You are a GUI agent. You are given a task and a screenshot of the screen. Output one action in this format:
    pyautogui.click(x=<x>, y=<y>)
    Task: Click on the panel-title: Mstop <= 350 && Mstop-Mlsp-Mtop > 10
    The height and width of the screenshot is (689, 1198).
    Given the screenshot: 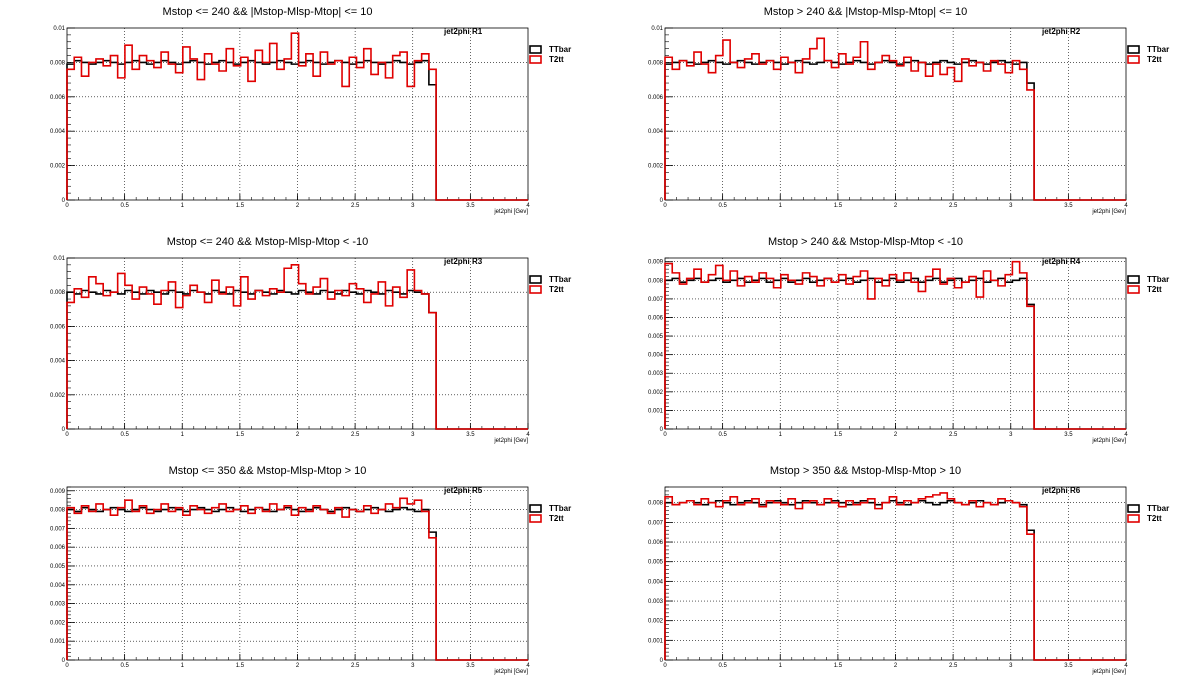 What is the action you would take?
    pyautogui.click(x=268, y=471)
    